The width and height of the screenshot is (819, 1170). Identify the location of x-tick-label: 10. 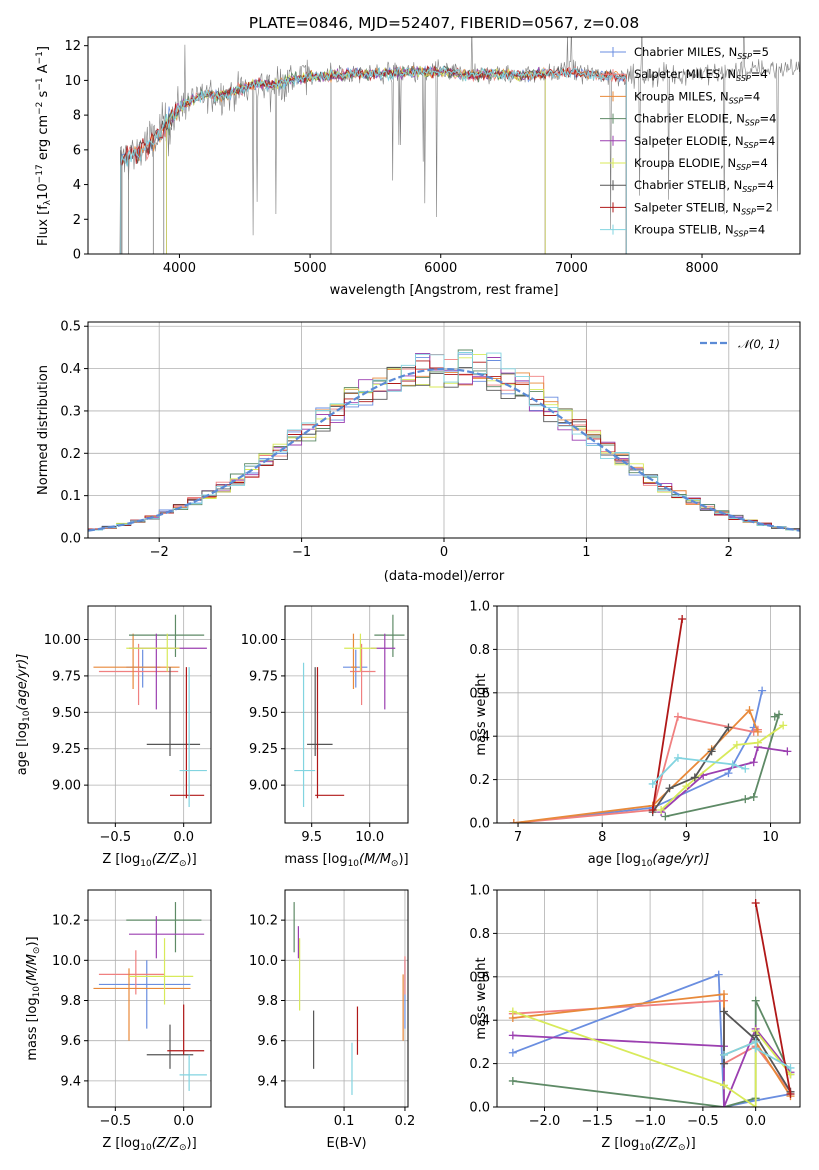
(770, 837).